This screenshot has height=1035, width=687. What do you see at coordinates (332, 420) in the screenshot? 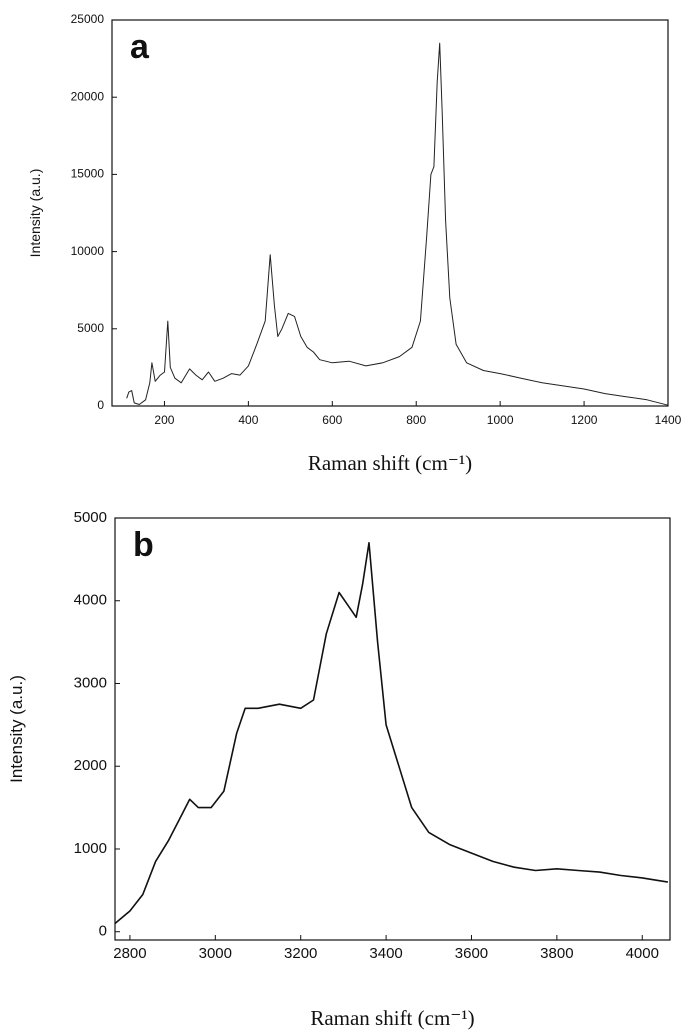
I see `x-tick-label: 600` at bounding box center [332, 420].